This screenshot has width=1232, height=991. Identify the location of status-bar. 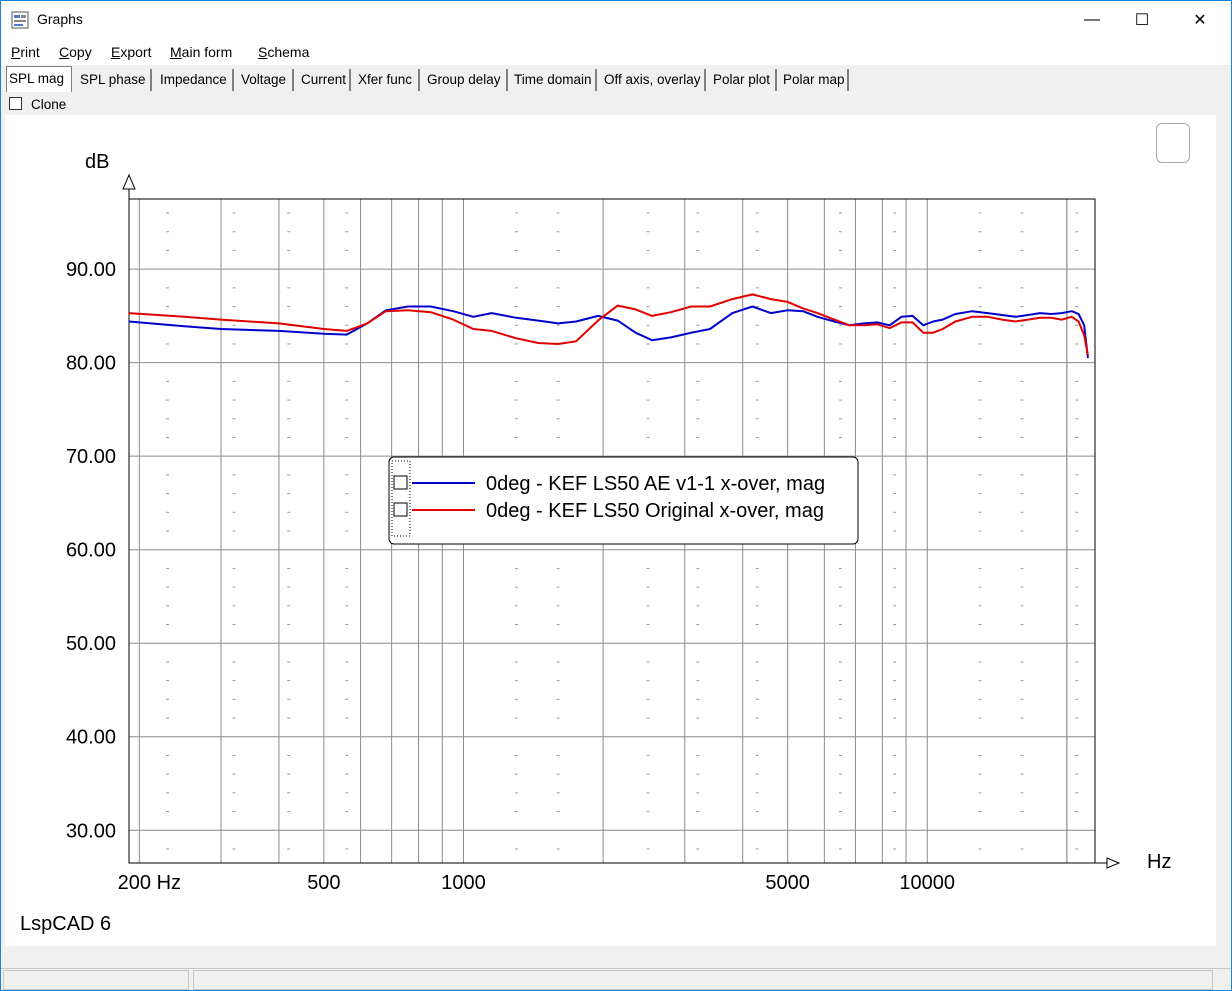
(616, 979).